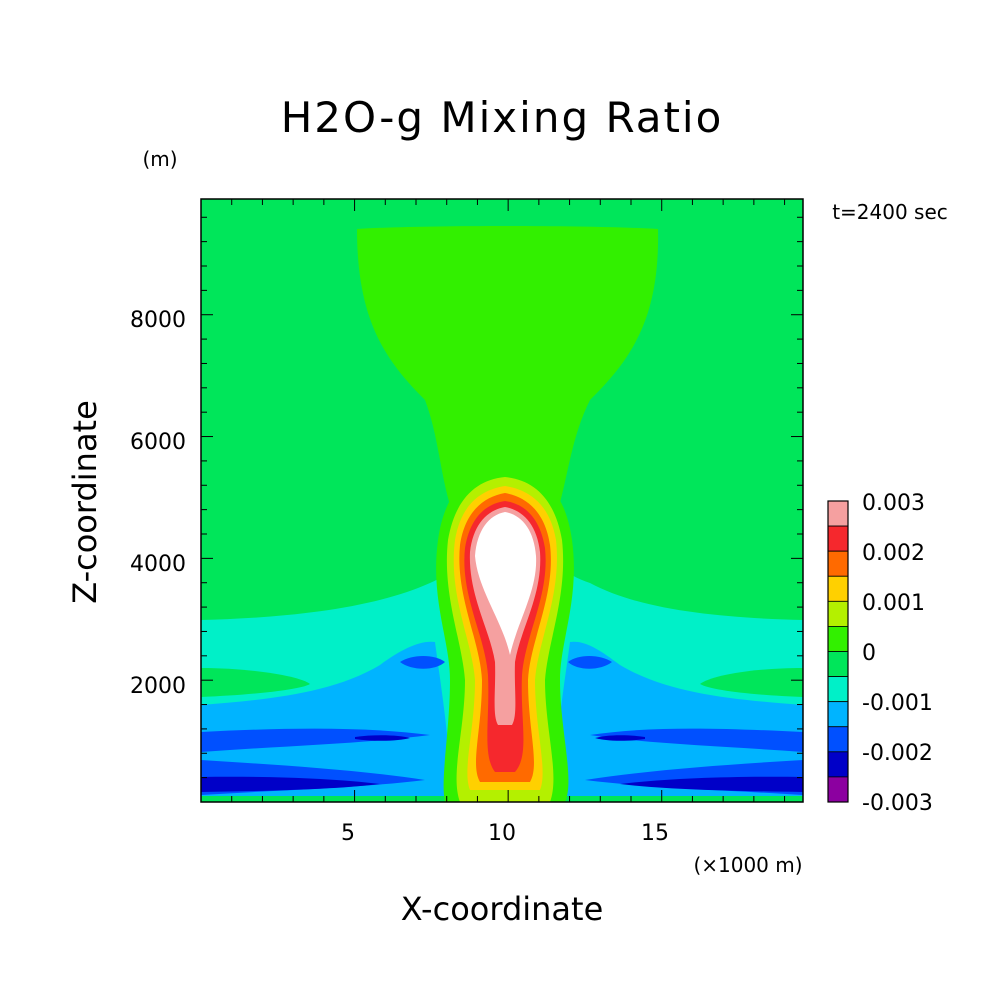 The width and height of the screenshot is (1004, 1004). I want to click on y-unit-label: (m), so click(159, 159).